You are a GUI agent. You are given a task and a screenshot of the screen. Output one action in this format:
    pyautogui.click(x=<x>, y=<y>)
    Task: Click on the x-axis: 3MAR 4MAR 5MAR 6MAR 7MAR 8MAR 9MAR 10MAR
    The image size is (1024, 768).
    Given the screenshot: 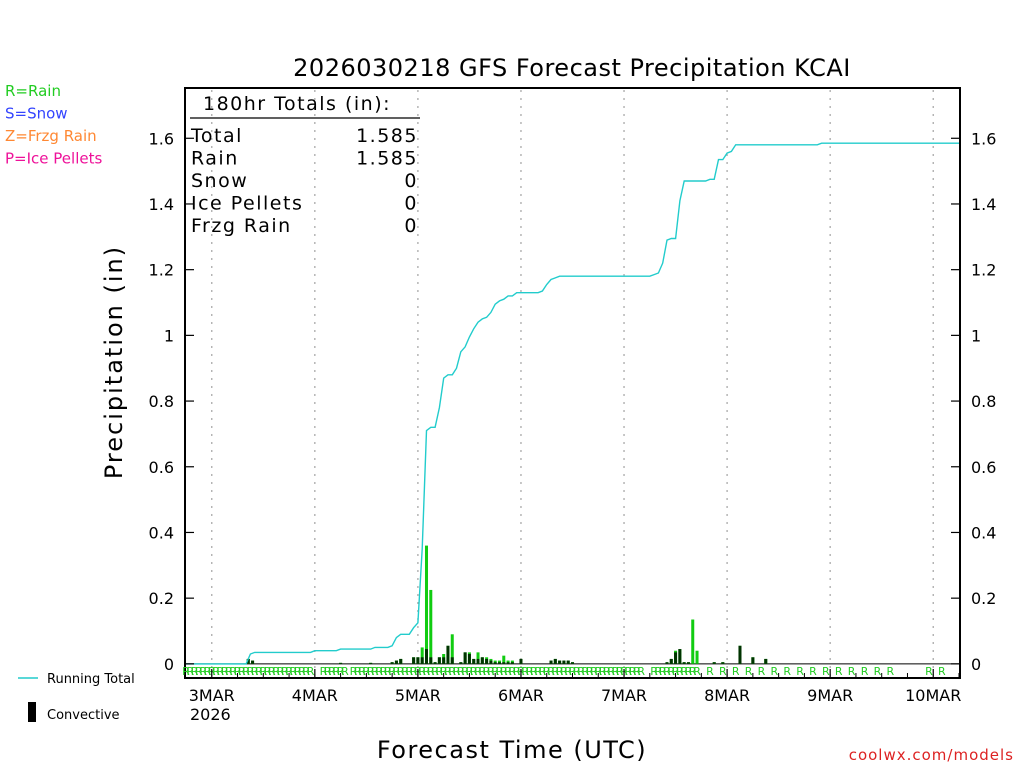 What is the action you would take?
    pyautogui.click(x=575, y=687)
    